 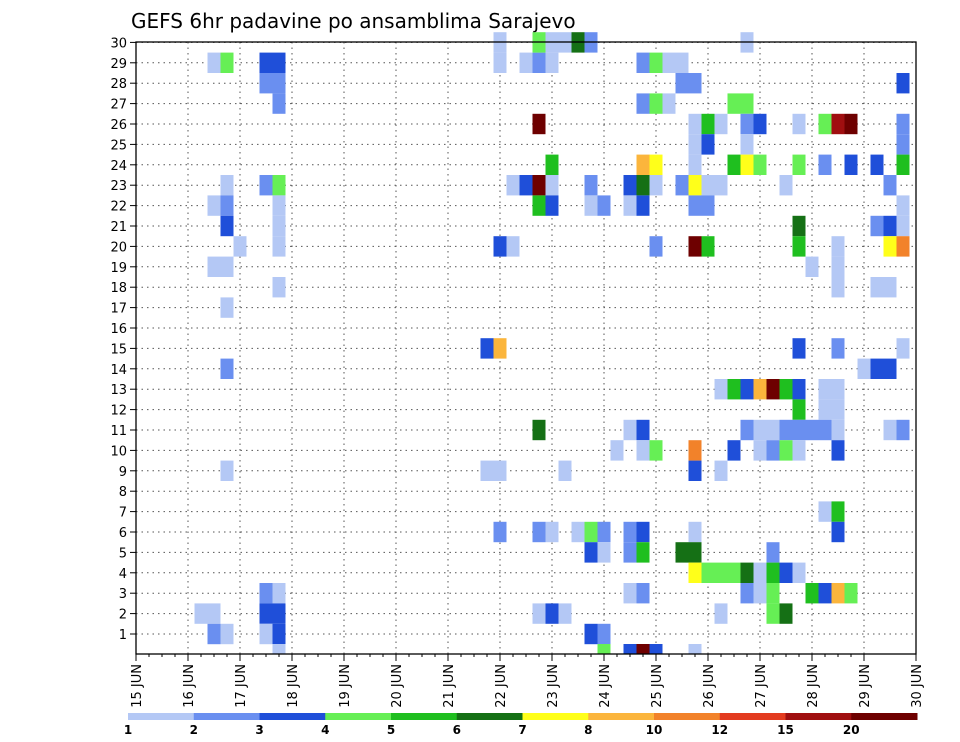 What do you see at coordinates (123, 615) in the screenshot?
I see `y-tick-label: 2` at bounding box center [123, 615].